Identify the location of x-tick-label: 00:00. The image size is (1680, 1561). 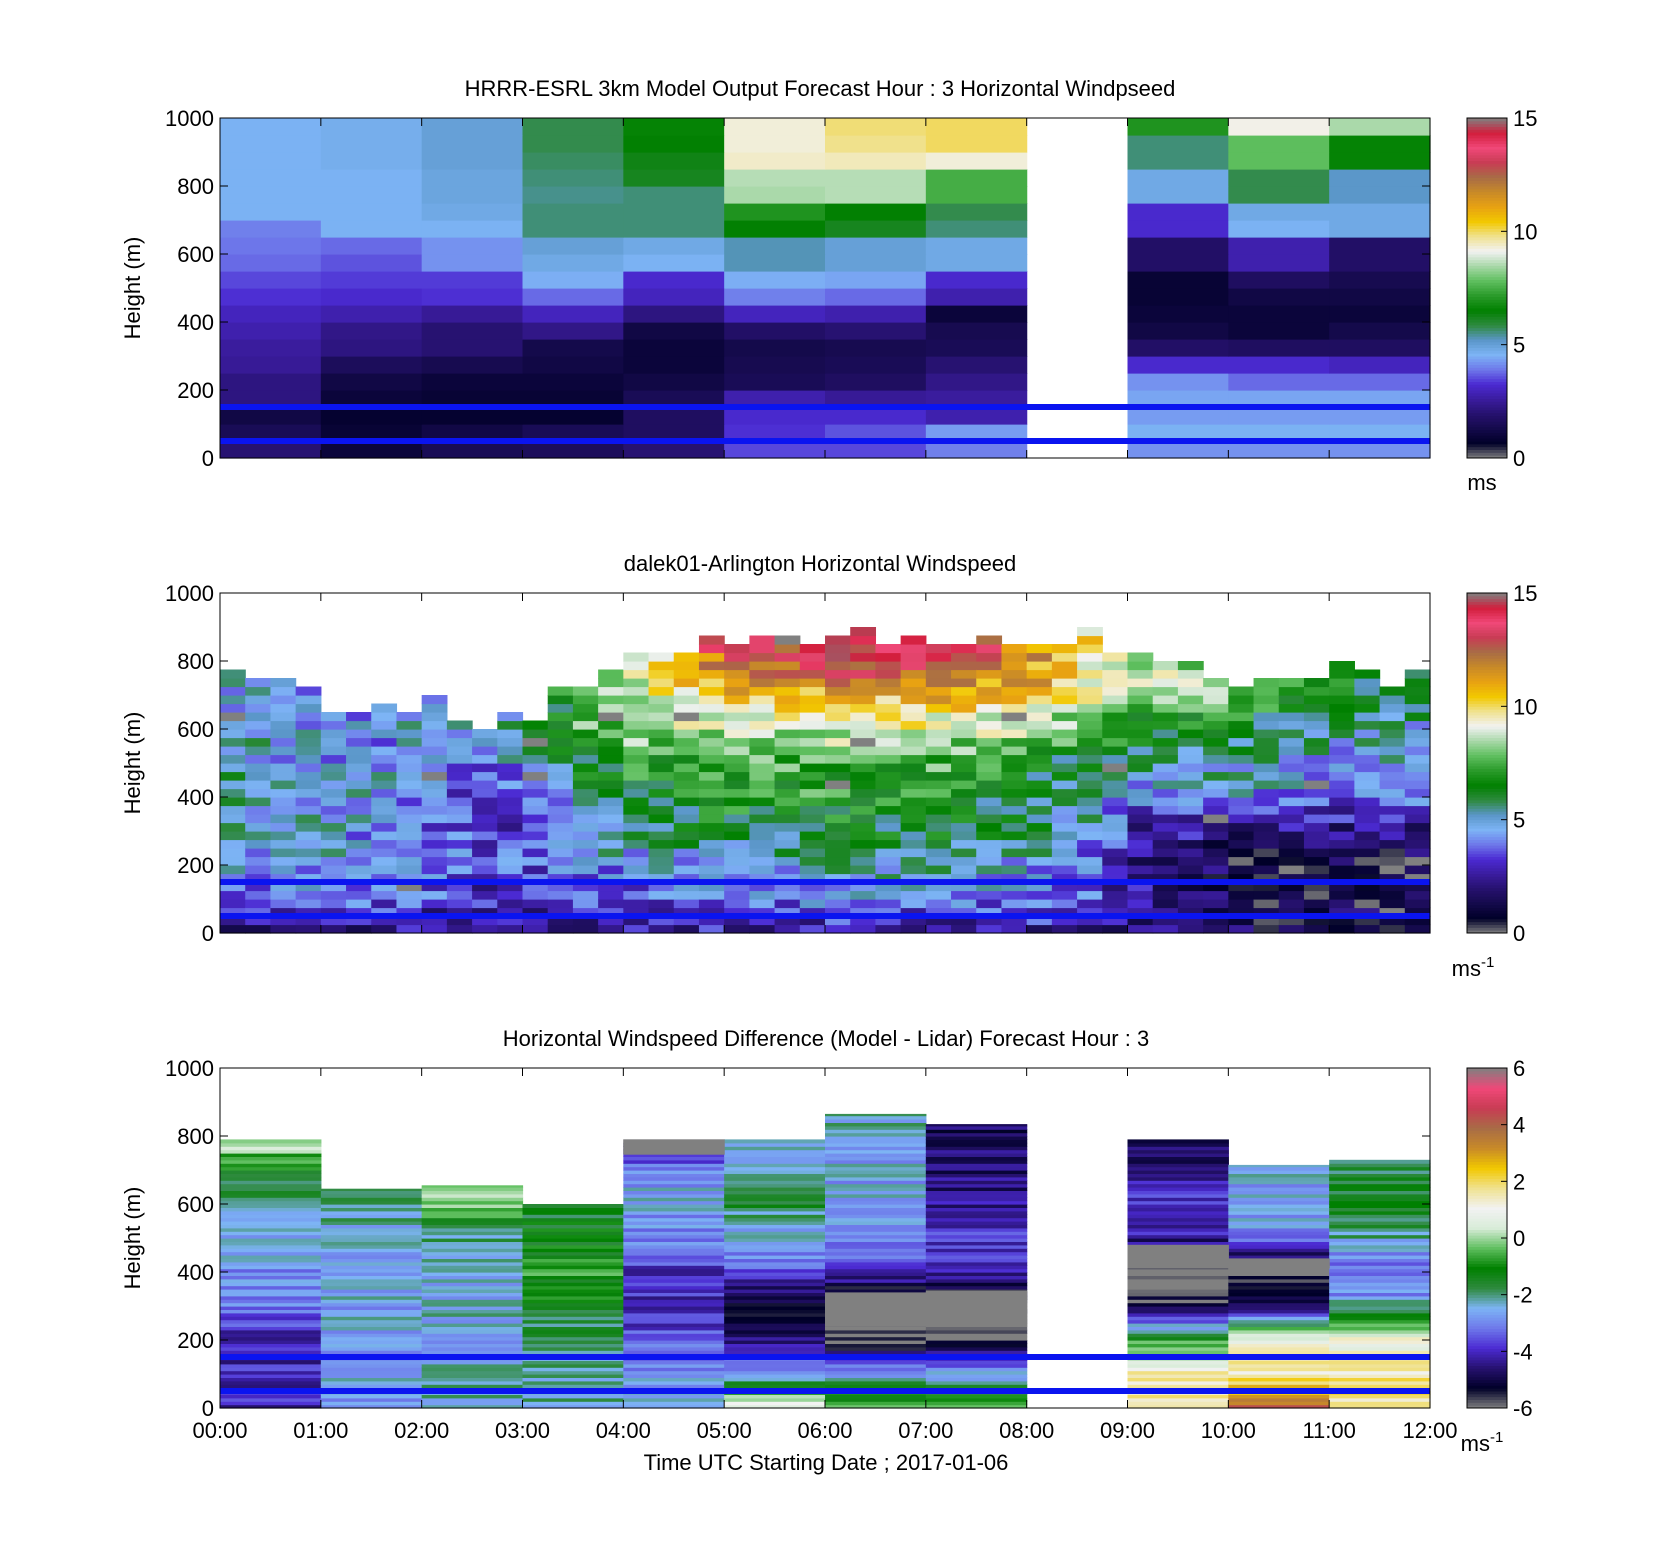
(219, 1430).